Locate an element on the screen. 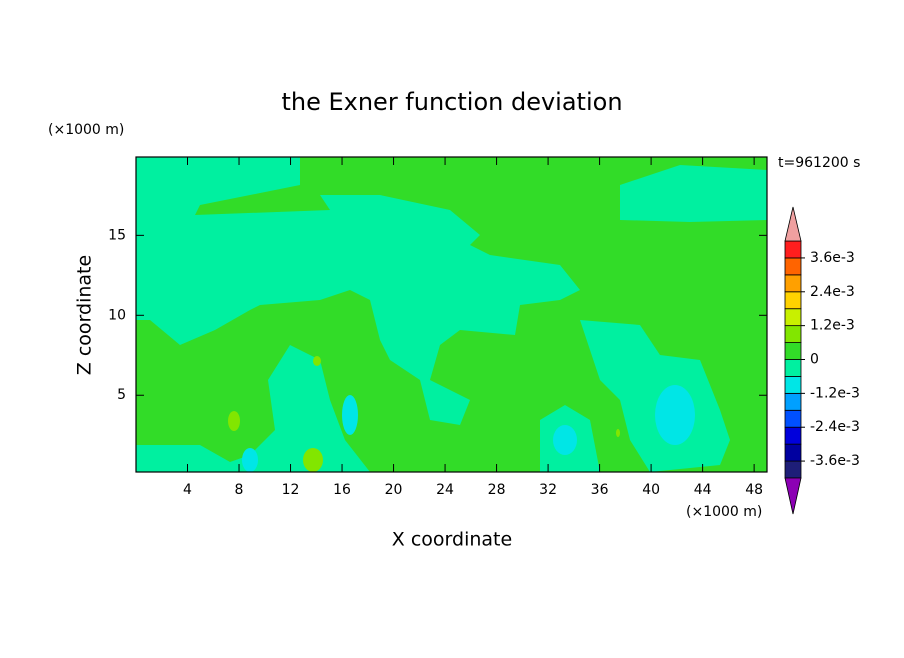 This screenshot has height=658, width=904. x-axis-label: X coordinate is located at coordinates (452, 540).